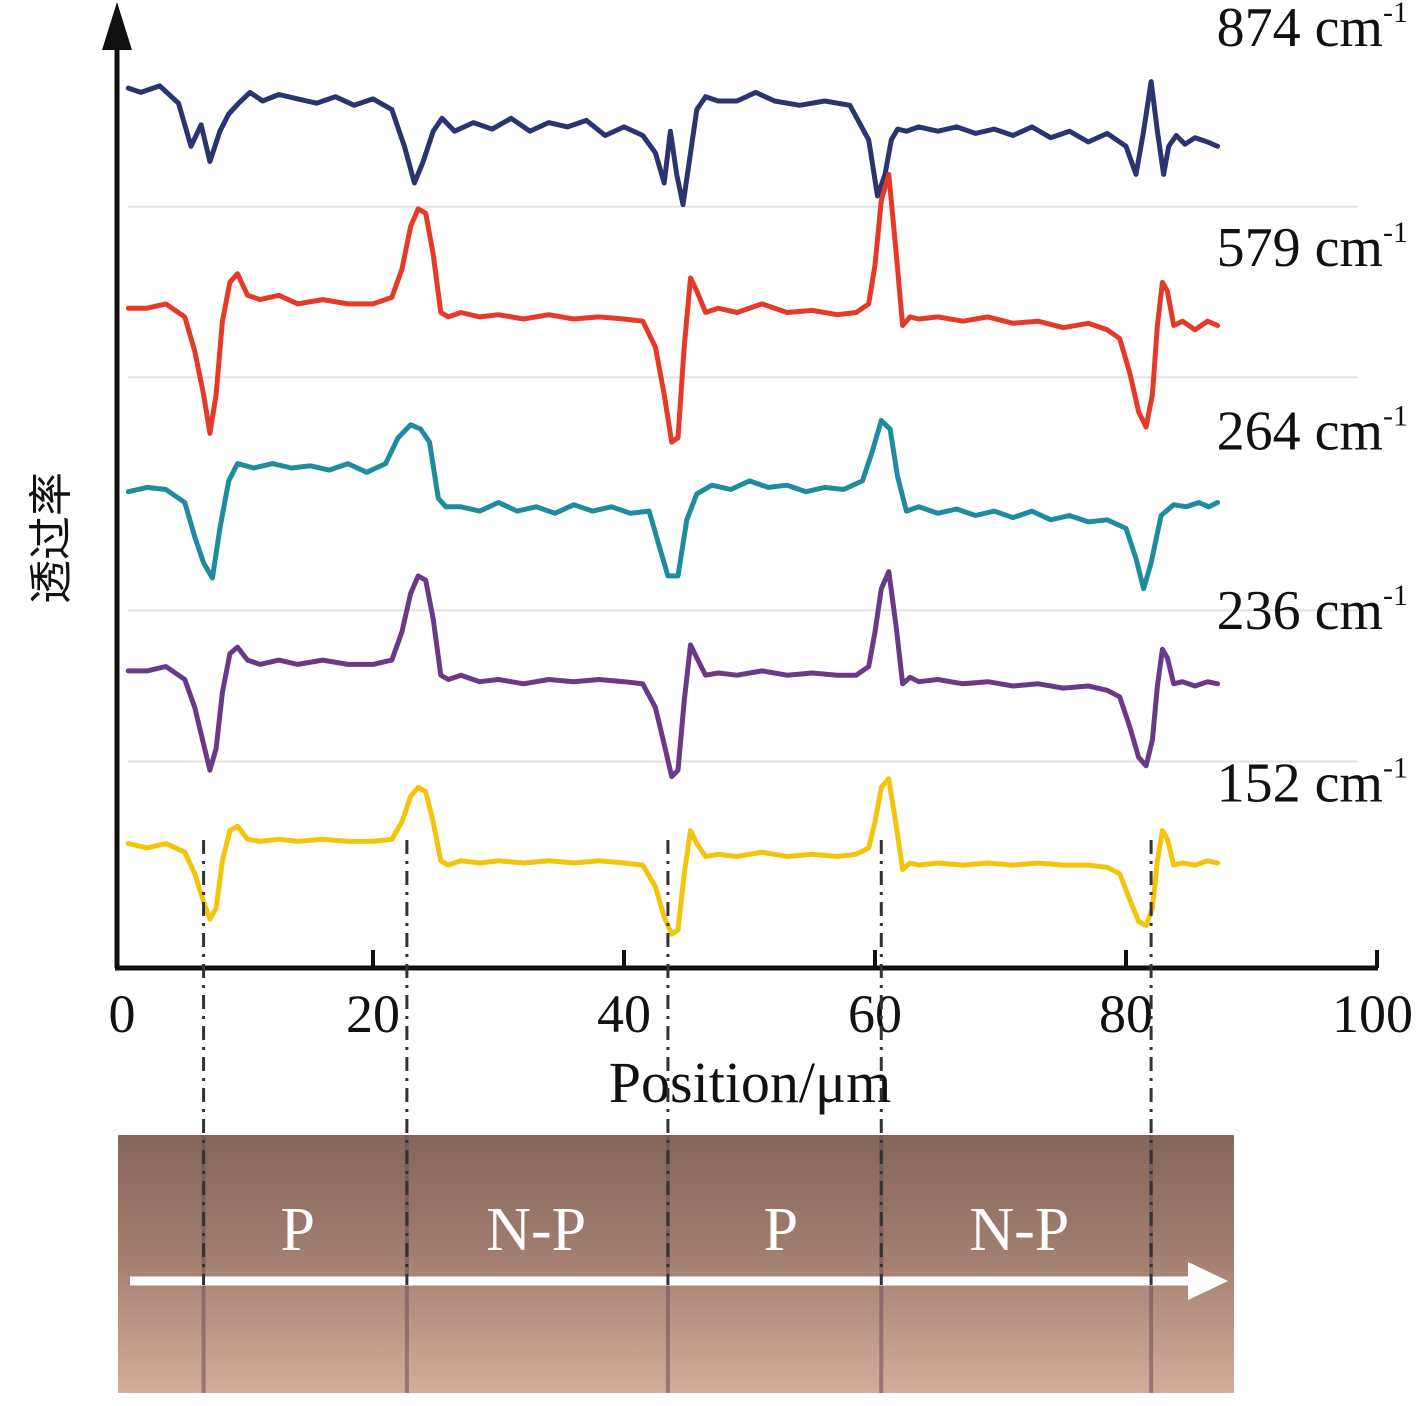 This screenshot has width=1417, height=1406. I want to click on micrograph-background, so click(676, 1264).